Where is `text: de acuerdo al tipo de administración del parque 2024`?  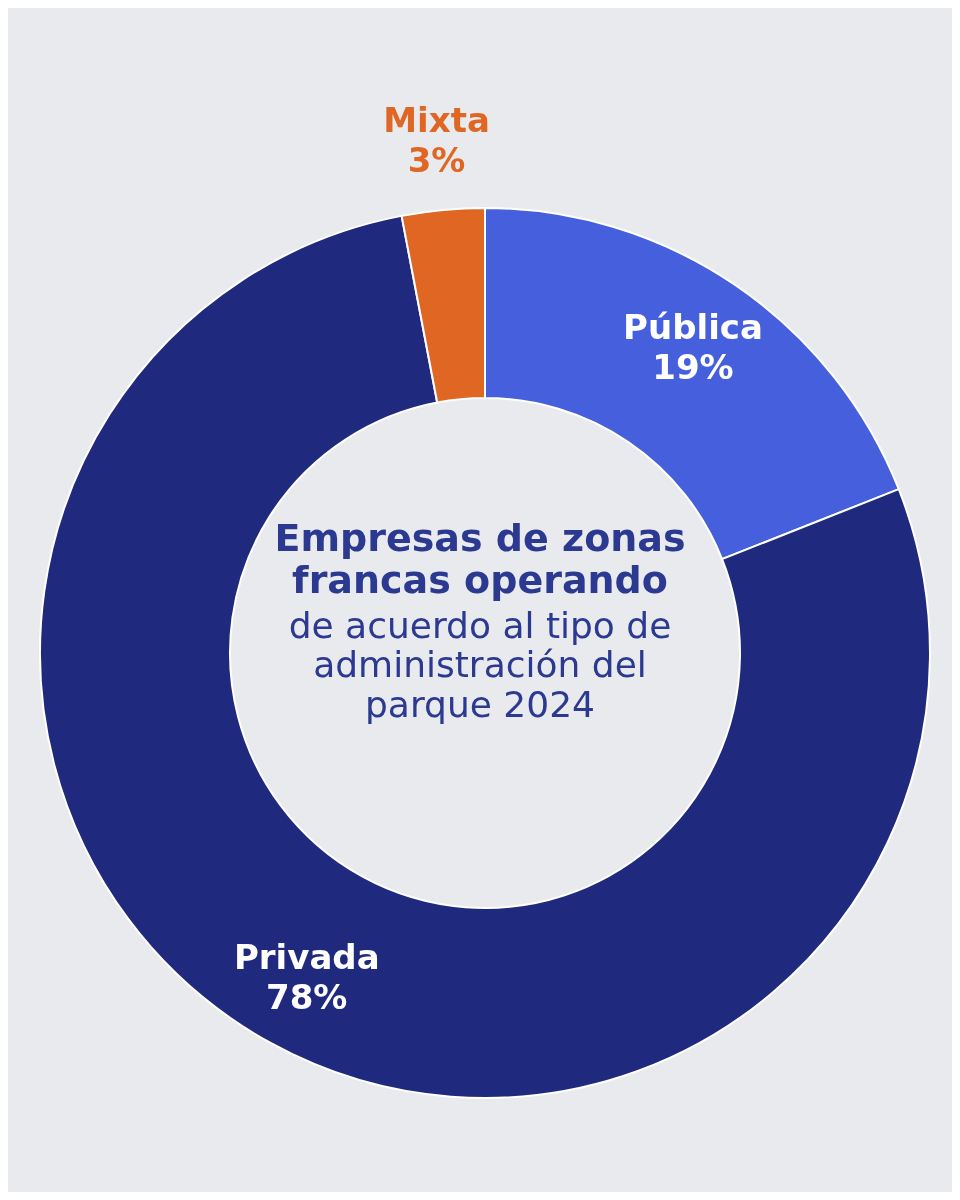
text: de acuerdo al tipo de administración del parque 2024 is located at coordinates (480, 664).